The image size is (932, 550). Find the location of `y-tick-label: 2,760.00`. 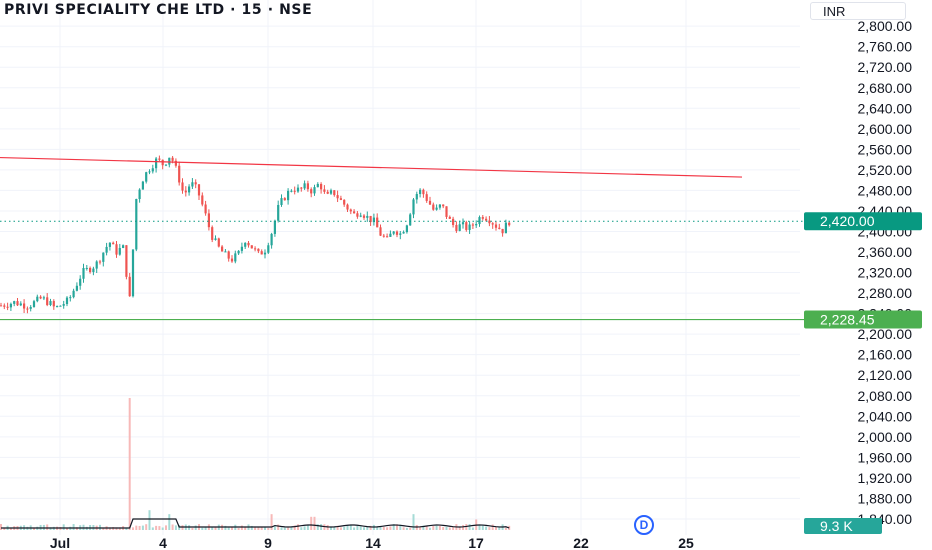

y-tick-label: 2,760.00 is located at coordinates (885, 47).